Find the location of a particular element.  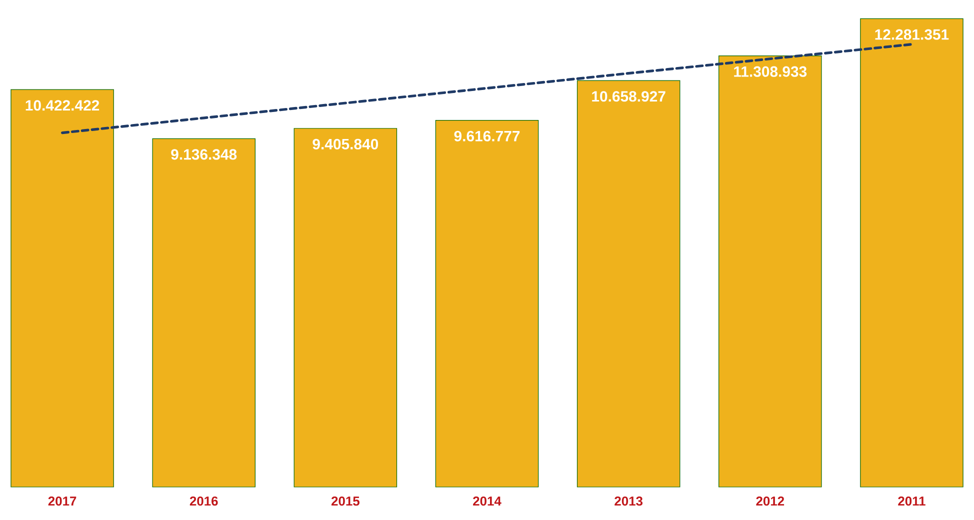

x-tick-label: 2014 is located at coordinates (487, 501).